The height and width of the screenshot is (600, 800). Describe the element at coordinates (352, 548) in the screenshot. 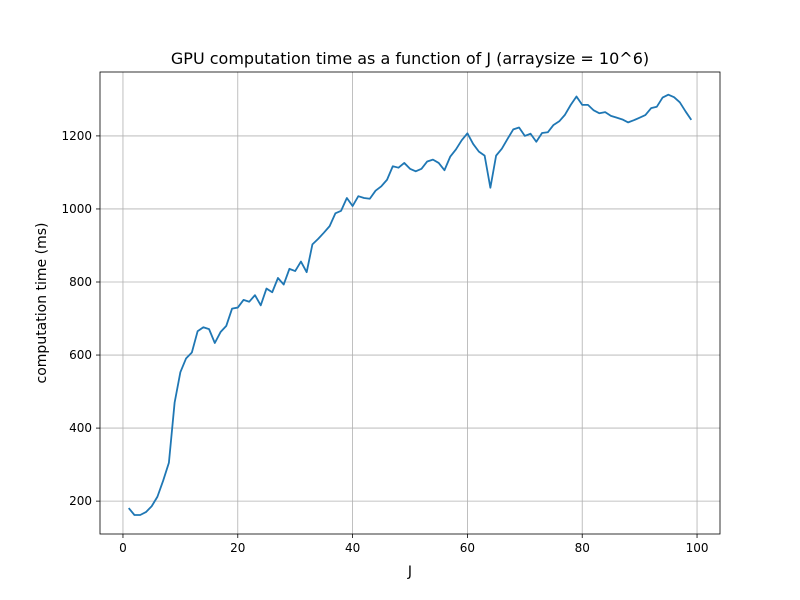

I see `x-tick-label: 40` at that location.